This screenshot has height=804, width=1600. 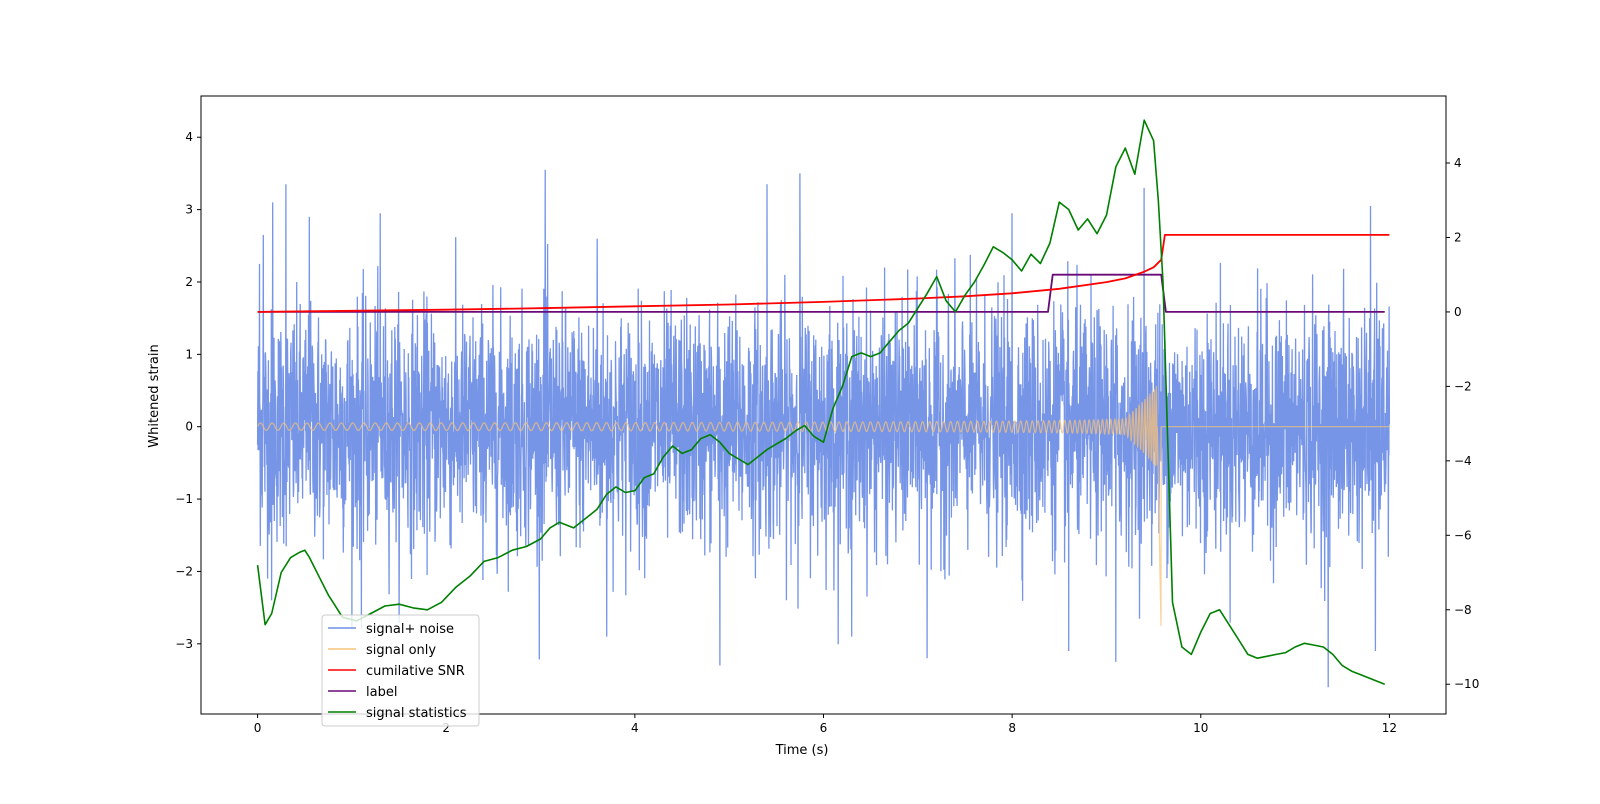 I want to click on y-right-tick-label: 2, so click(x=1458, y=237).